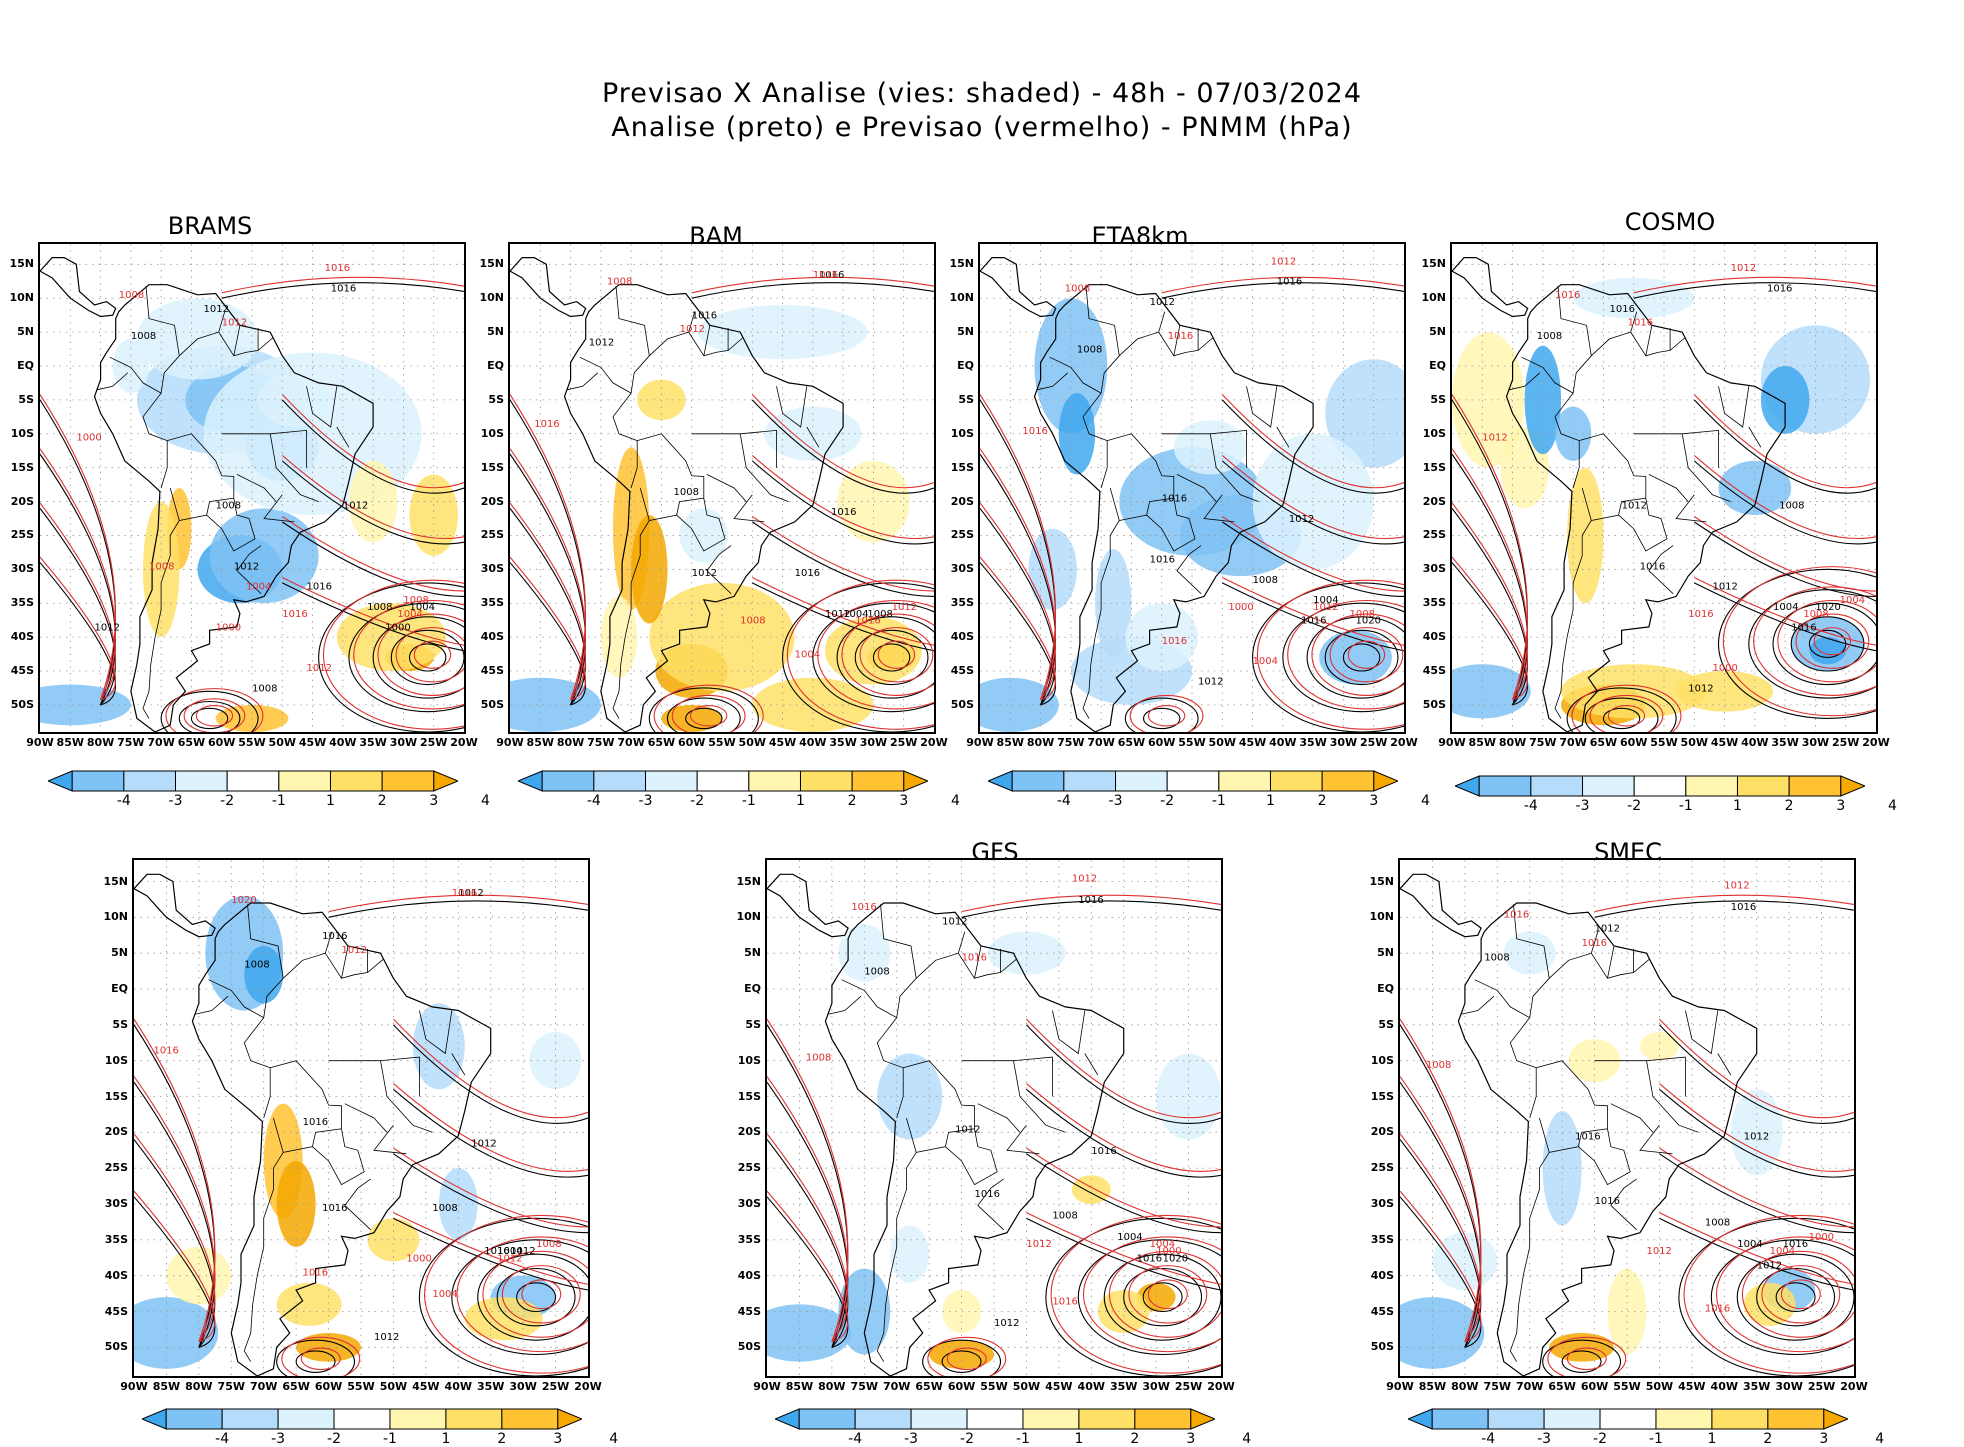 This screenshot has width=1964, height=1447. What do you see at coordinates (749, 1347) in the screenshot?
I see `latitude-label: 50S` at bounding box center [749, 1347].